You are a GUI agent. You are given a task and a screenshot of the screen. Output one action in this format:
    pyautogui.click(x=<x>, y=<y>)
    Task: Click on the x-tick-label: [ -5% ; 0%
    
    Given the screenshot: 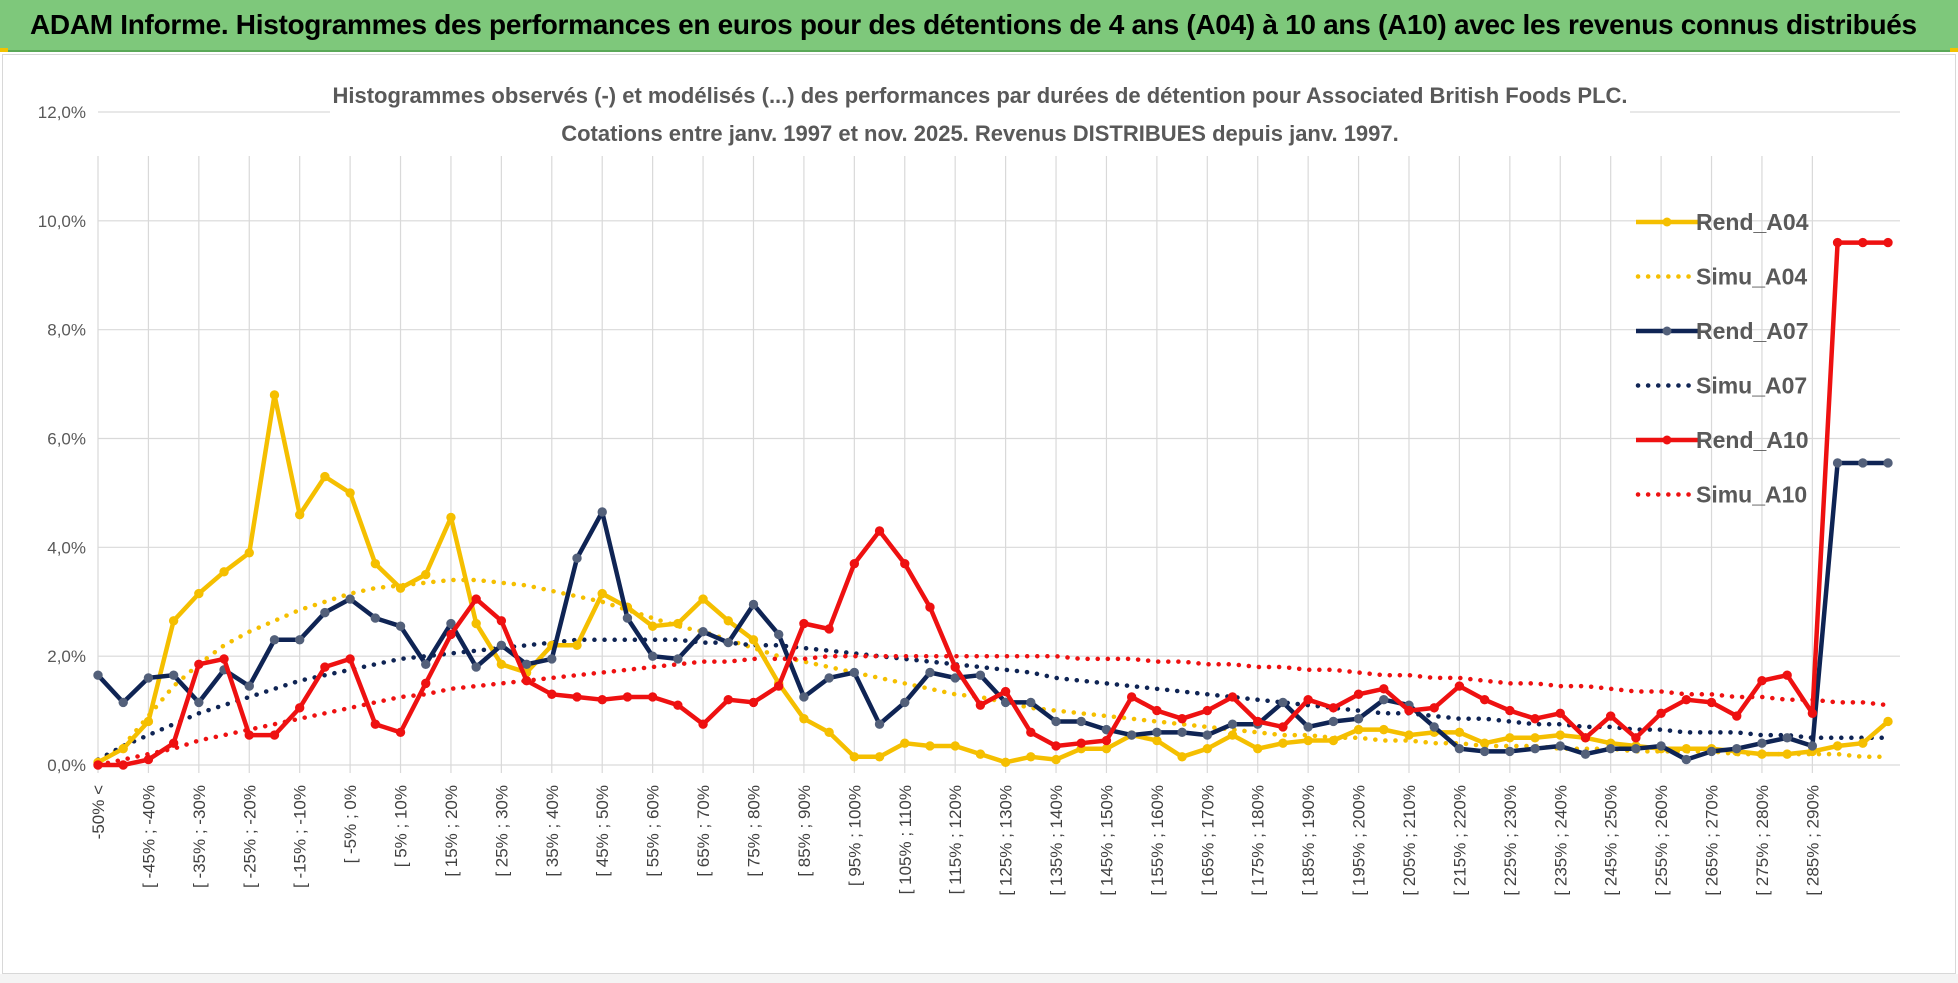 What is the action you would take?
    pyautogui.click(x=350, y=824)
    